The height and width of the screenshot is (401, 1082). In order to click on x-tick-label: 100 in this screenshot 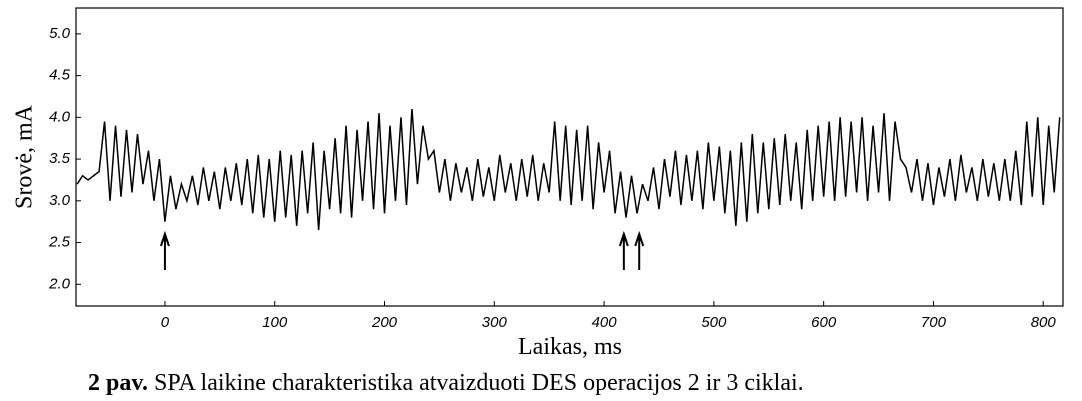, I will do `click(275, 322)`.